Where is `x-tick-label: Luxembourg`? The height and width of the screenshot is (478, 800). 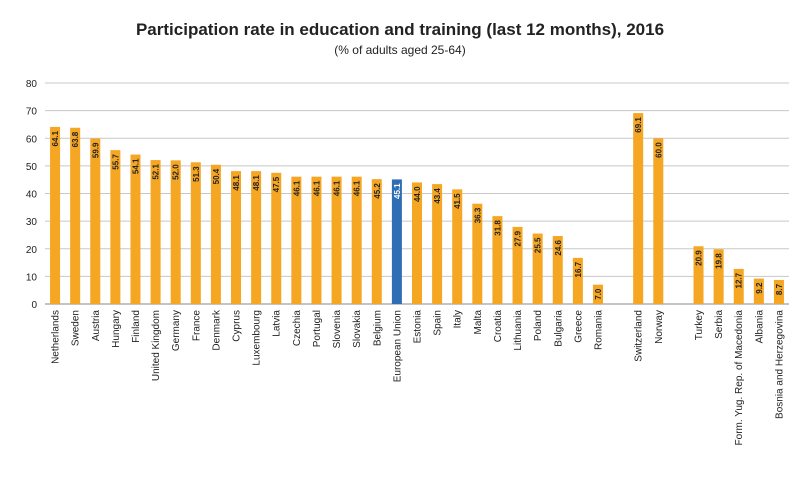 x-tick-label: Luxembourg is located at coordinates (257, 338).